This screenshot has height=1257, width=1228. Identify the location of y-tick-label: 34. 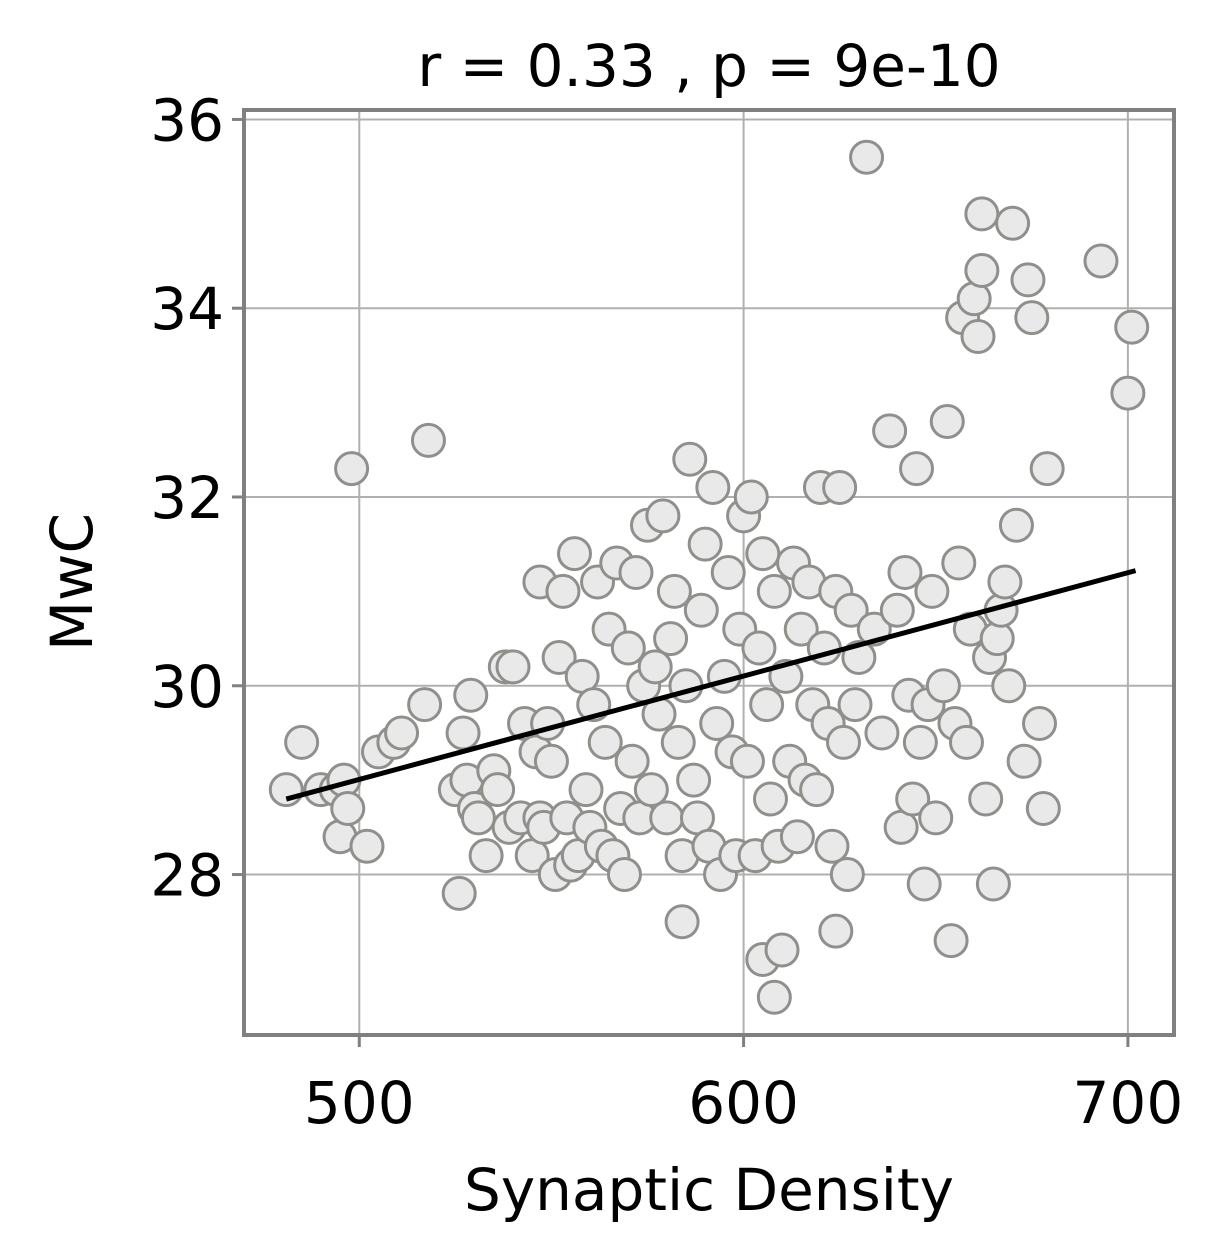
(187, 309).